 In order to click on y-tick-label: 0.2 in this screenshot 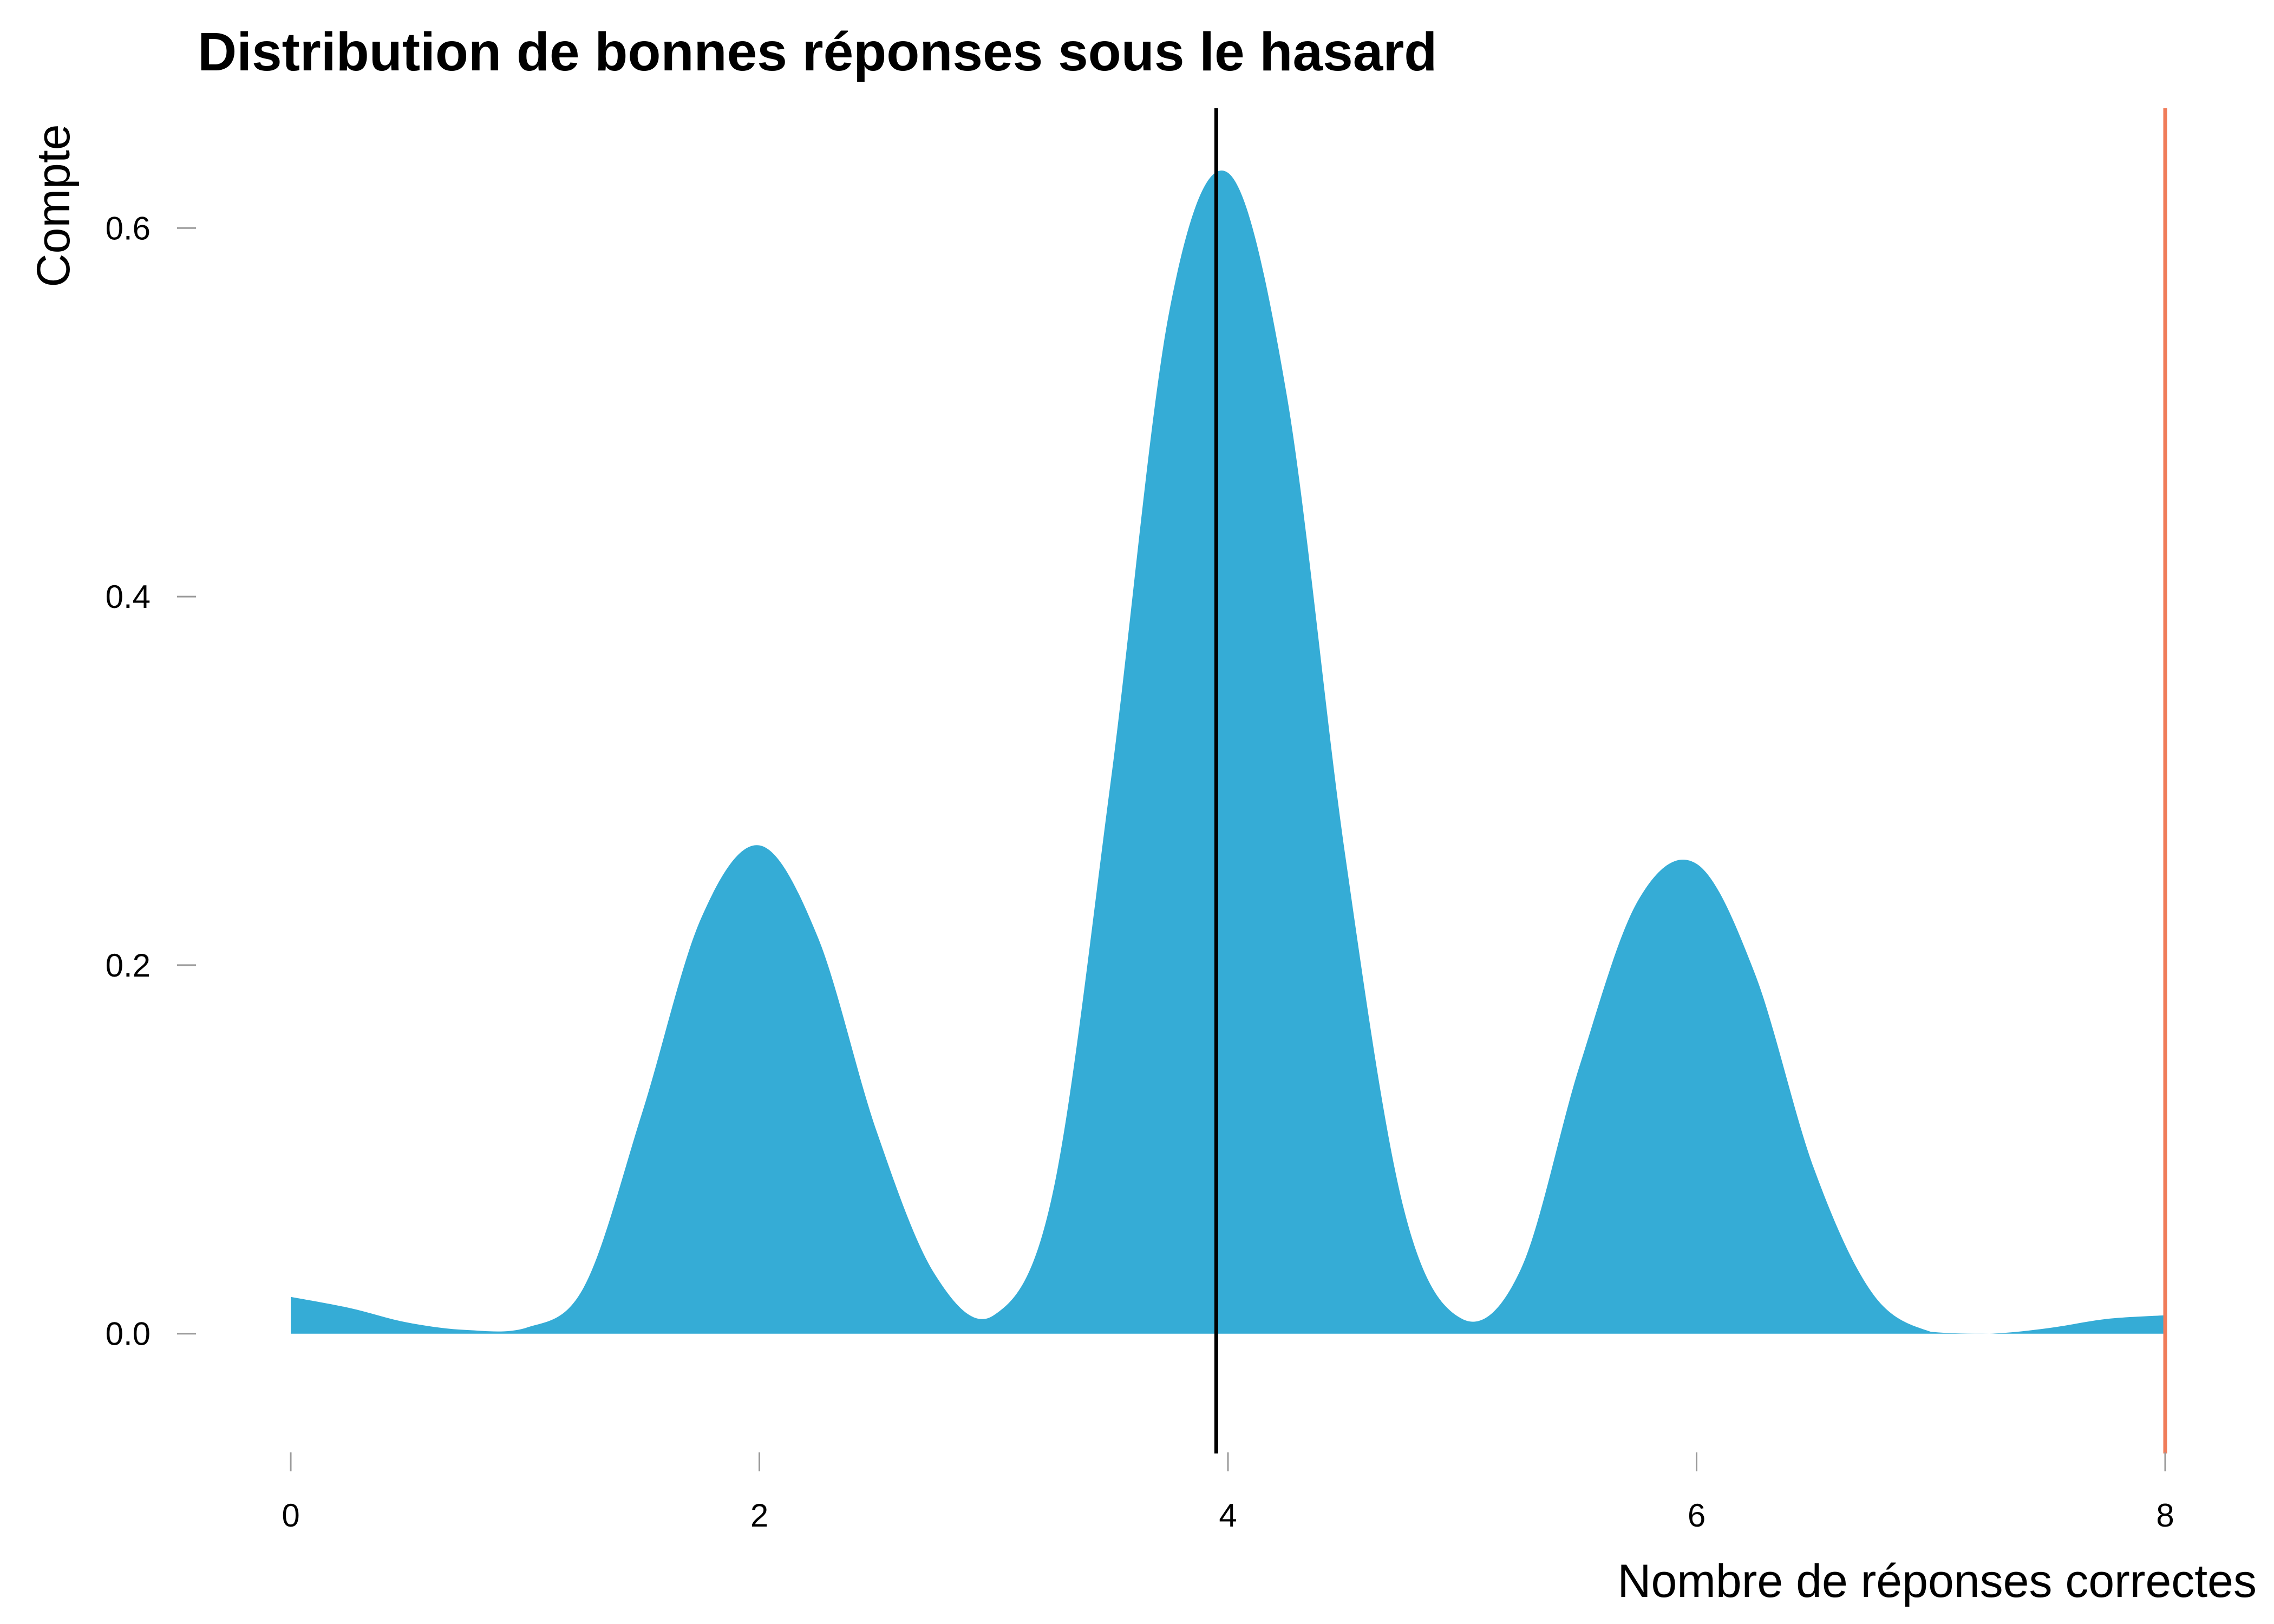, I will do `click(129, 966)`.